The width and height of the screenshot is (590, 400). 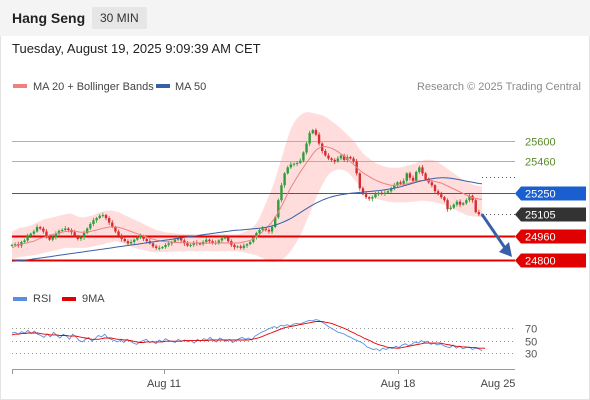 I want to click on last-price-tag, so click(x=550, y=214).